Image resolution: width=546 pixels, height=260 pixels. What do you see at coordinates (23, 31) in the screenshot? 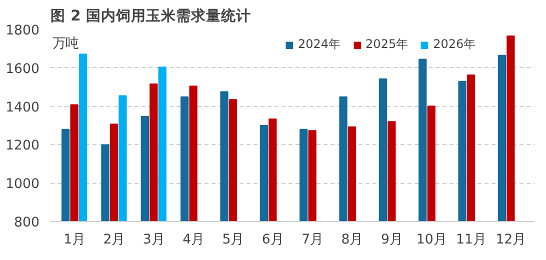
I see `y-tick-label: 1800` at bounding box center [23, 31].